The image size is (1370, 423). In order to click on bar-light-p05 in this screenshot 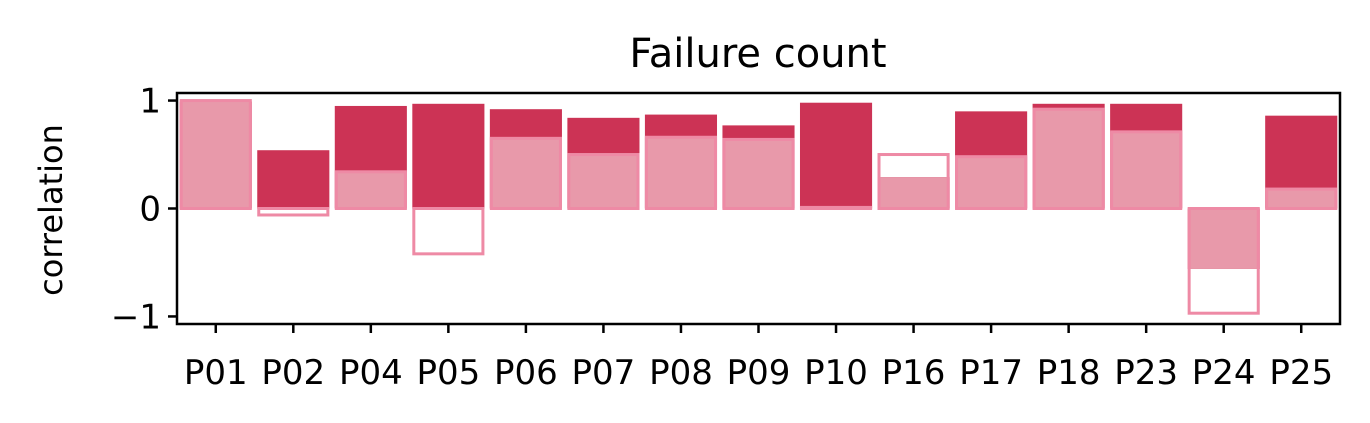, I will do `click(448, 231)`.